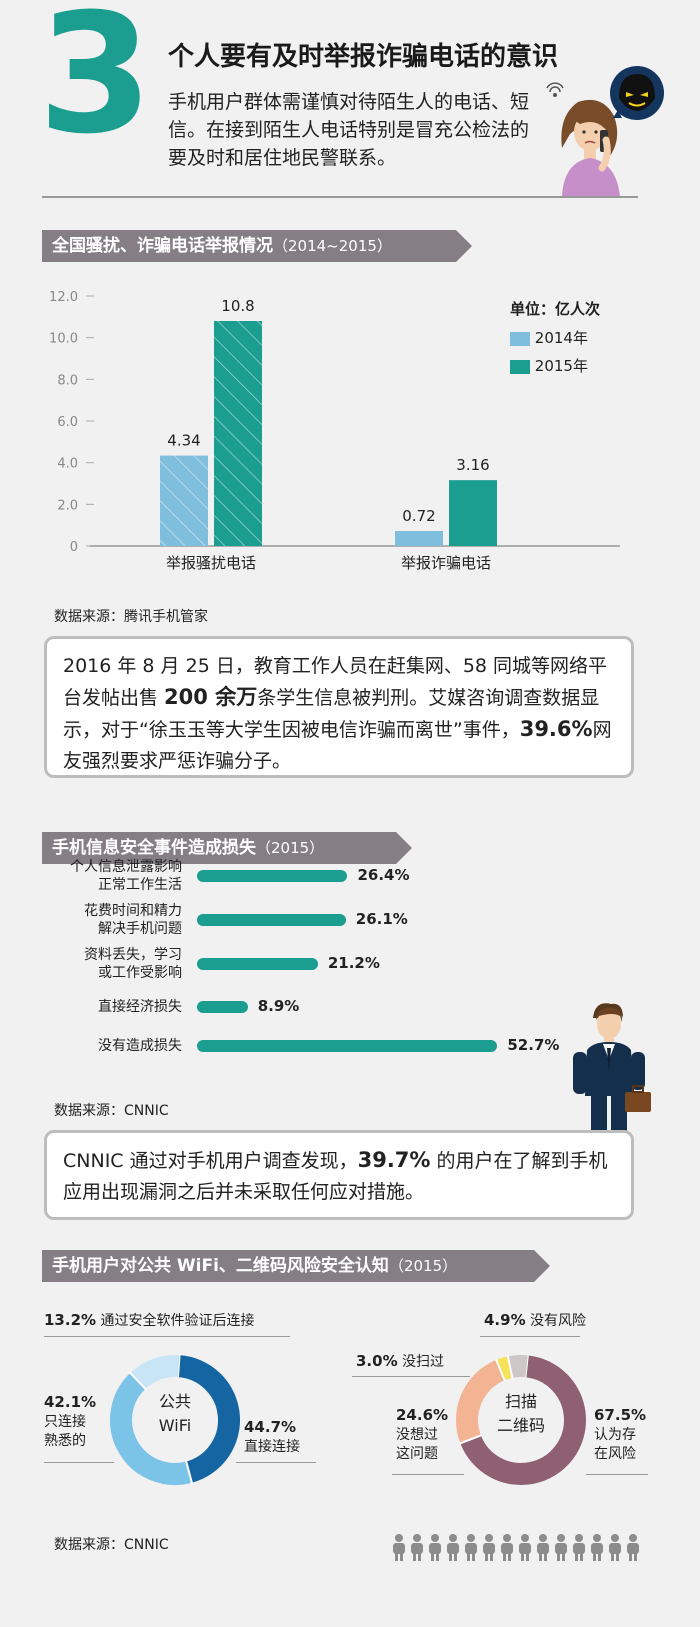 This screenshot has width=700, height=1627. Describe the element at coordinates (612, 1072) in the screenshot. I see `businessman-illustration` at that location.